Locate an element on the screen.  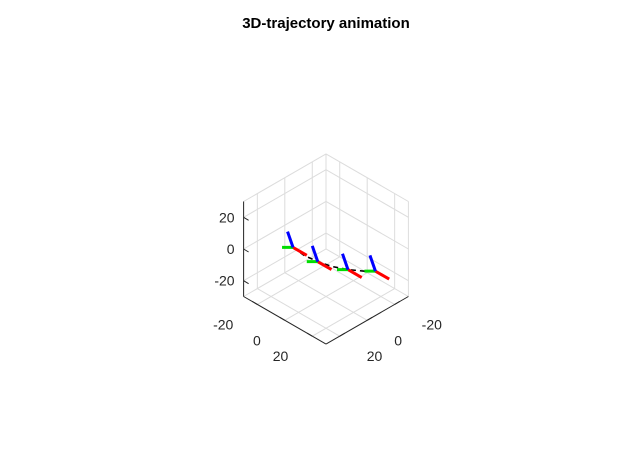
y-tick-label: 0 is located at coordinates (398, 340).